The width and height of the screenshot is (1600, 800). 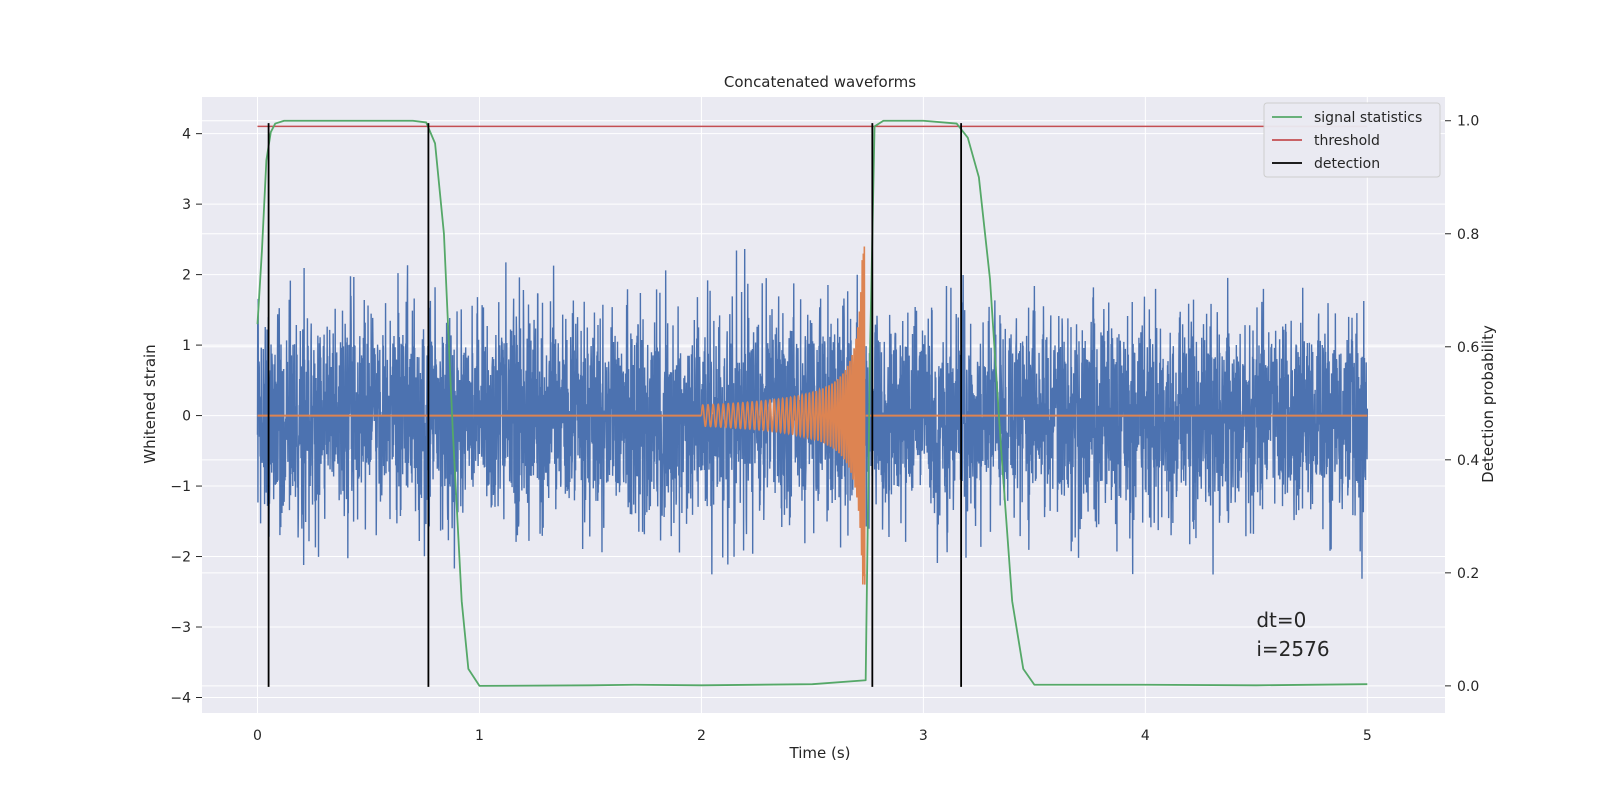 What do you see at coordinates (1292, 634) in the screenshot?
I see `annotation: dt=0 i=2576` at bounding box center [1292, 634].